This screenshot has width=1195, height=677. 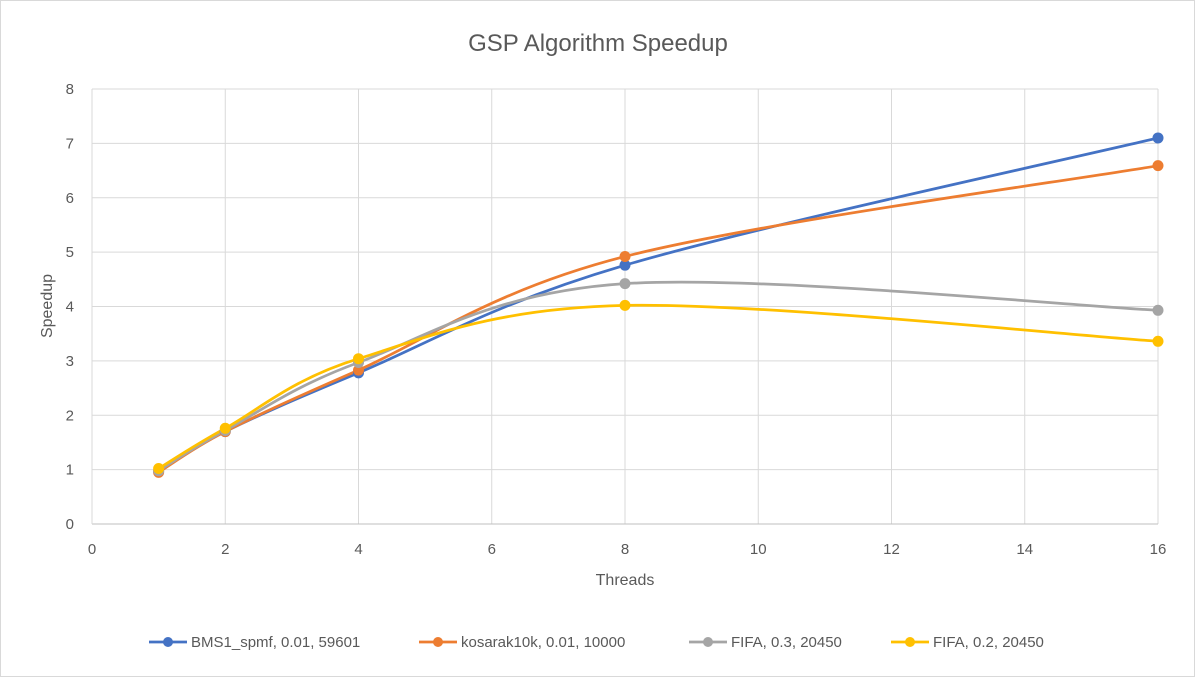 I want to click on legend-item: BMS1_spmf, 0.01, 59601, so click(x=254, y=642).